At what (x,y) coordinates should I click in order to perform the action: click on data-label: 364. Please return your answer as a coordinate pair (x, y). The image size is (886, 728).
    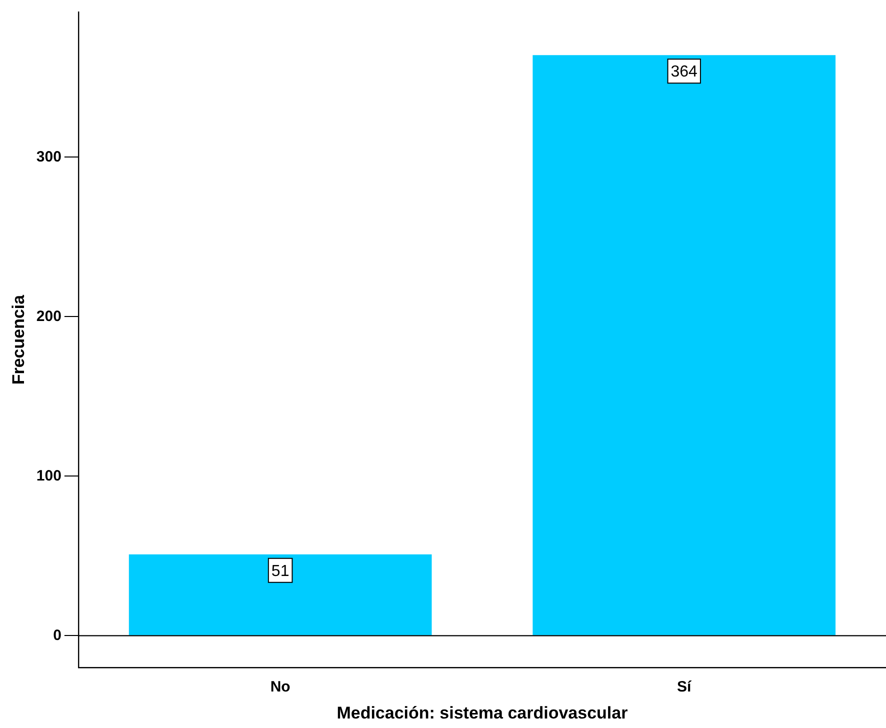
    Looking at the image, I should click on (684, 71).